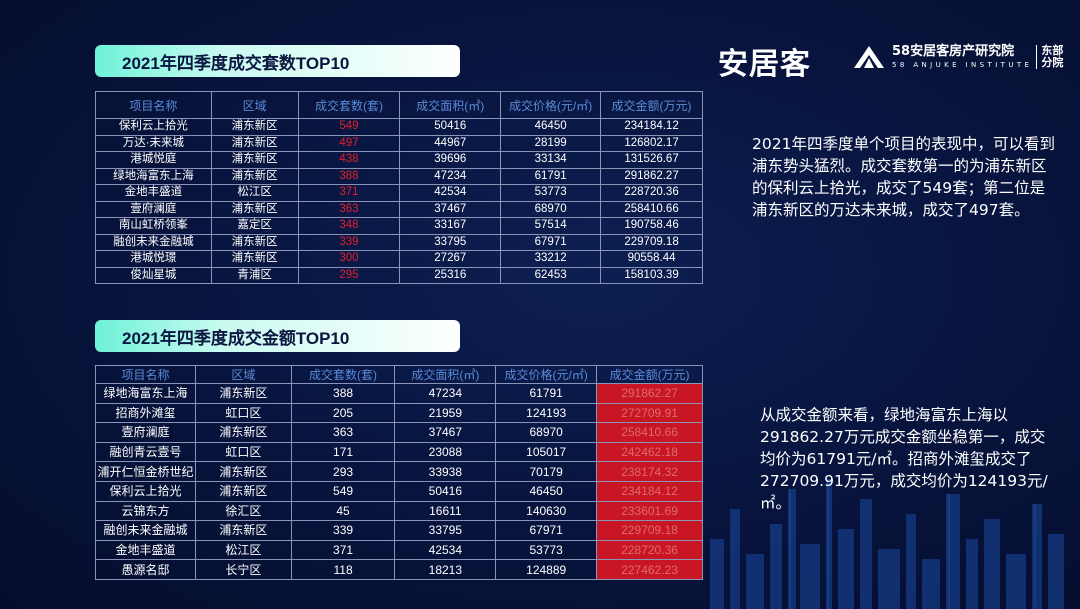  I want to click on cell-amount: 258410.66, so click(651, 209).